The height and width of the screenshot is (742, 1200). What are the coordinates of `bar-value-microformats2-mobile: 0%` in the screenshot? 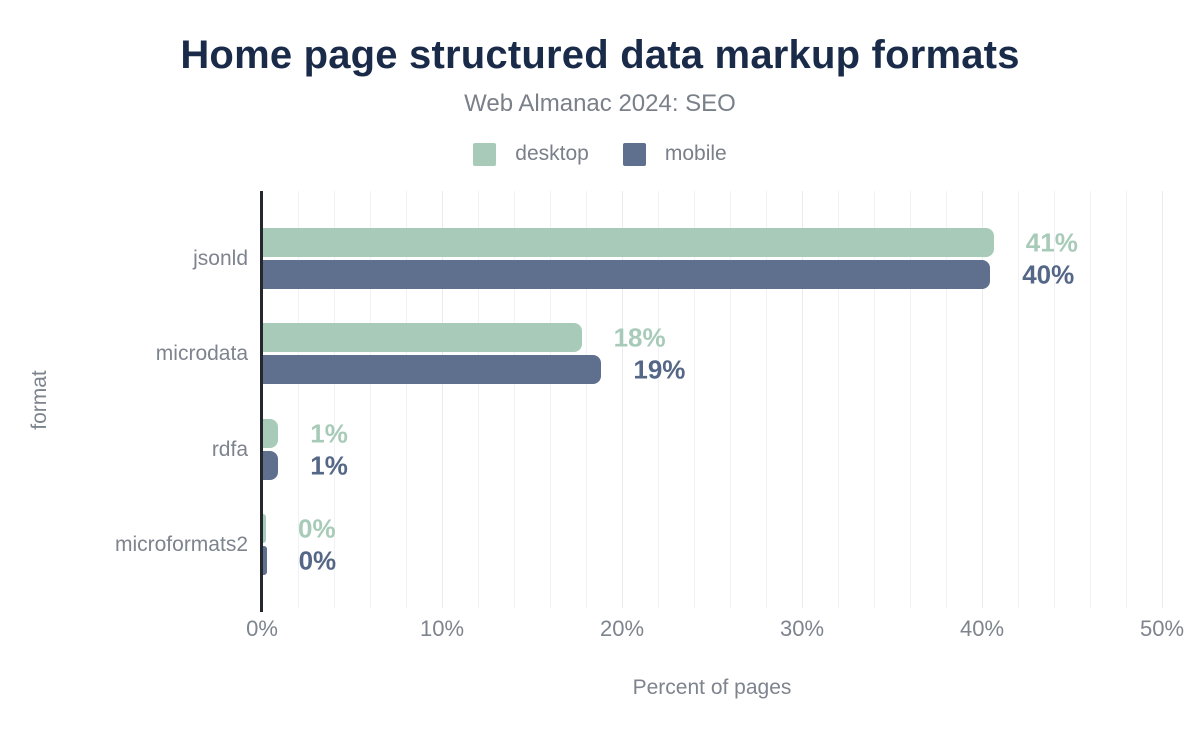 It's located at (317, 560).